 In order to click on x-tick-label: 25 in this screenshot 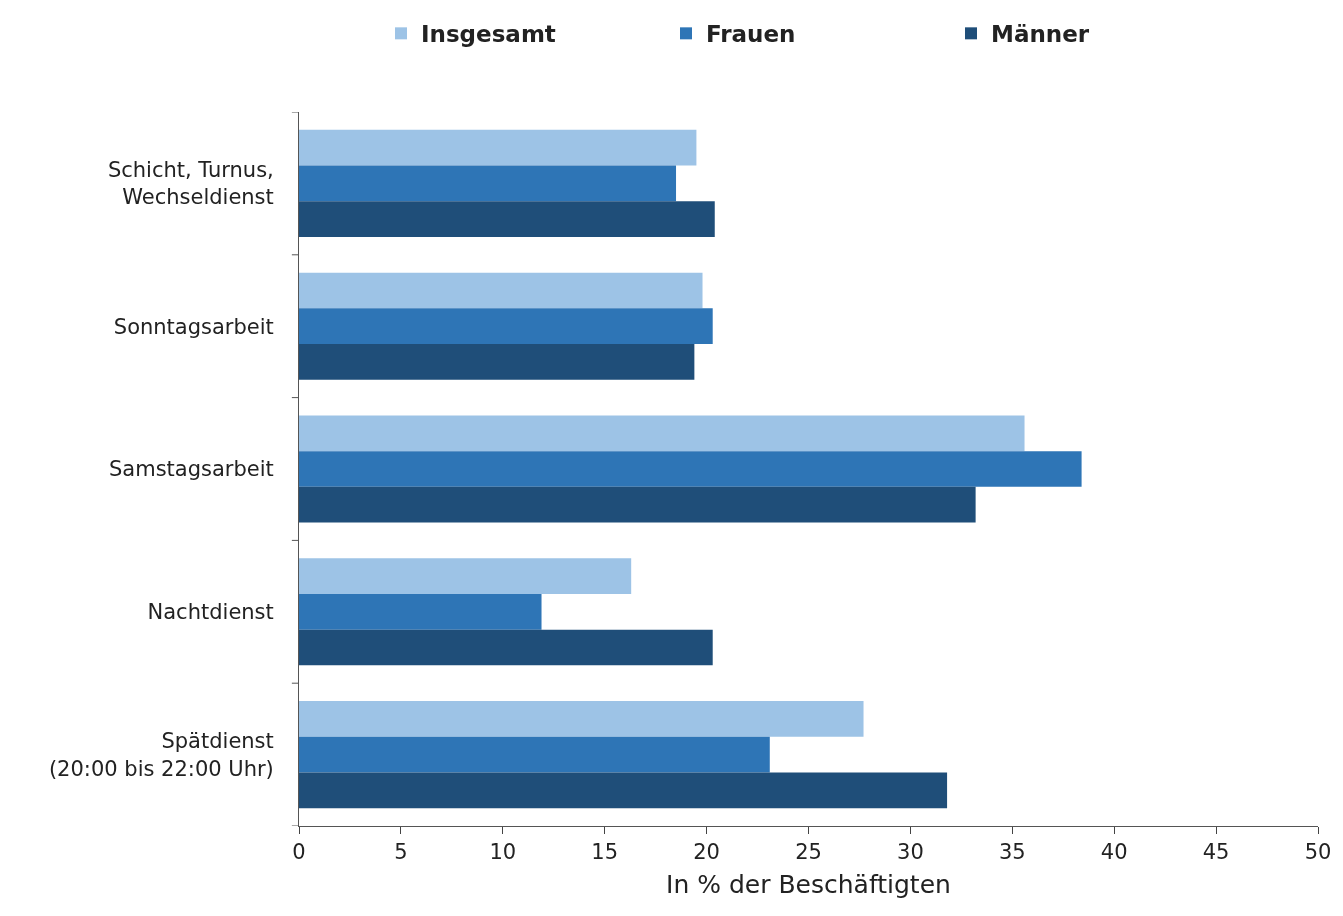, I will do `click(808, 852)`.